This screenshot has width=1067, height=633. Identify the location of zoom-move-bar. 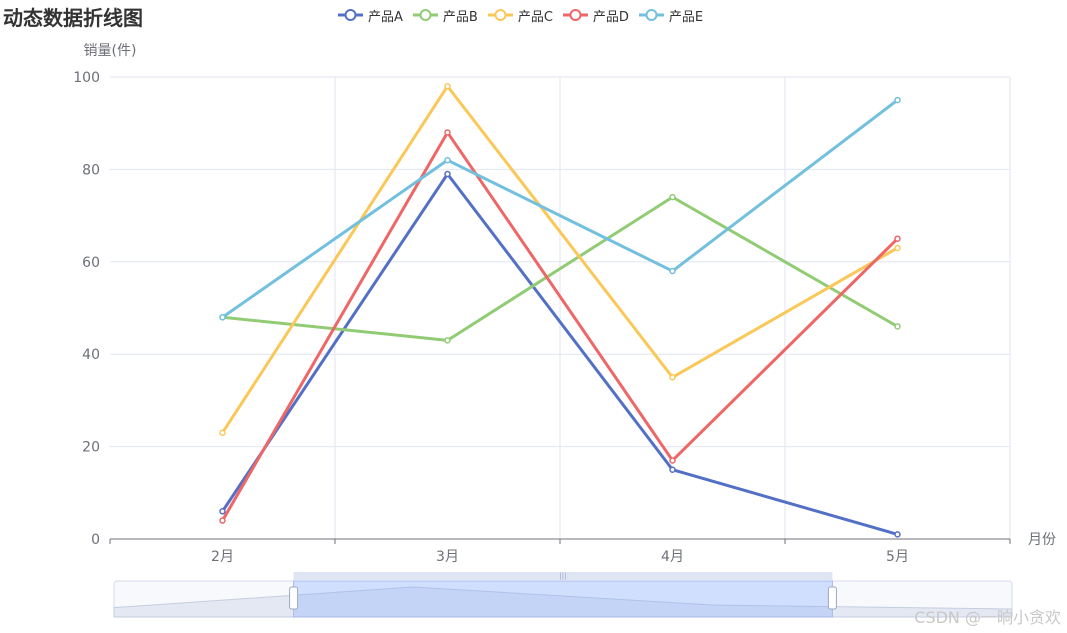
(563, 576).